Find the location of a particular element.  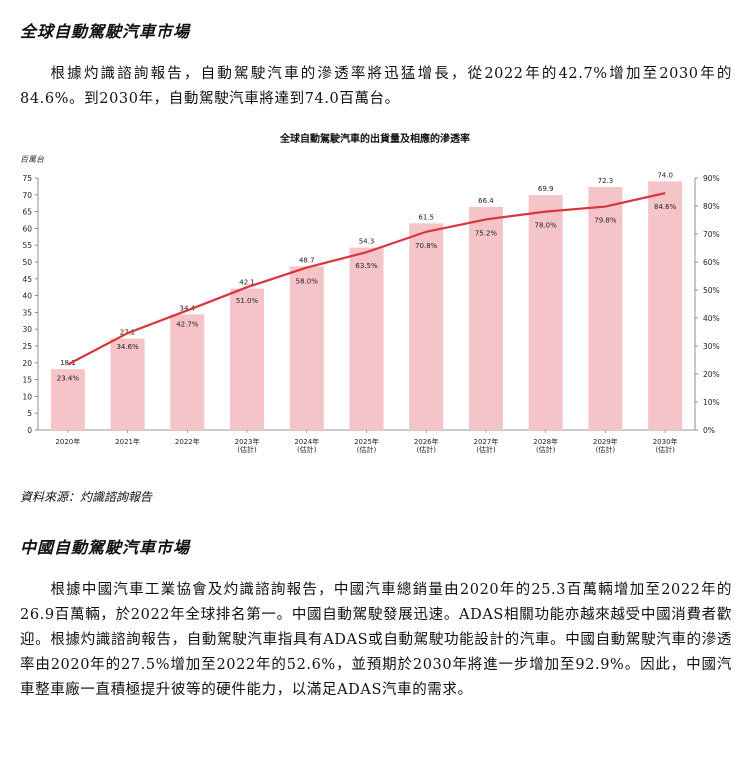

y2-tick-label: 90% is located at coordinates (711, 178).